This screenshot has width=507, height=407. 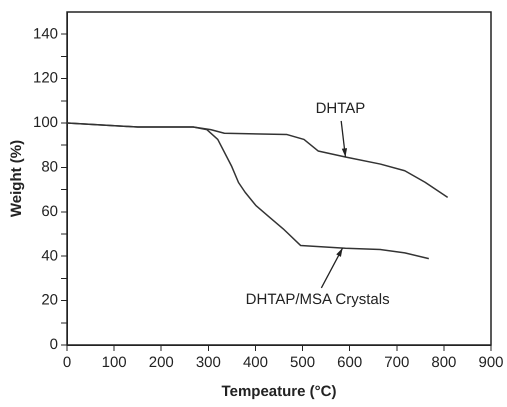 I want to click on x-tick-label: 900, so click(x=491, y=363).